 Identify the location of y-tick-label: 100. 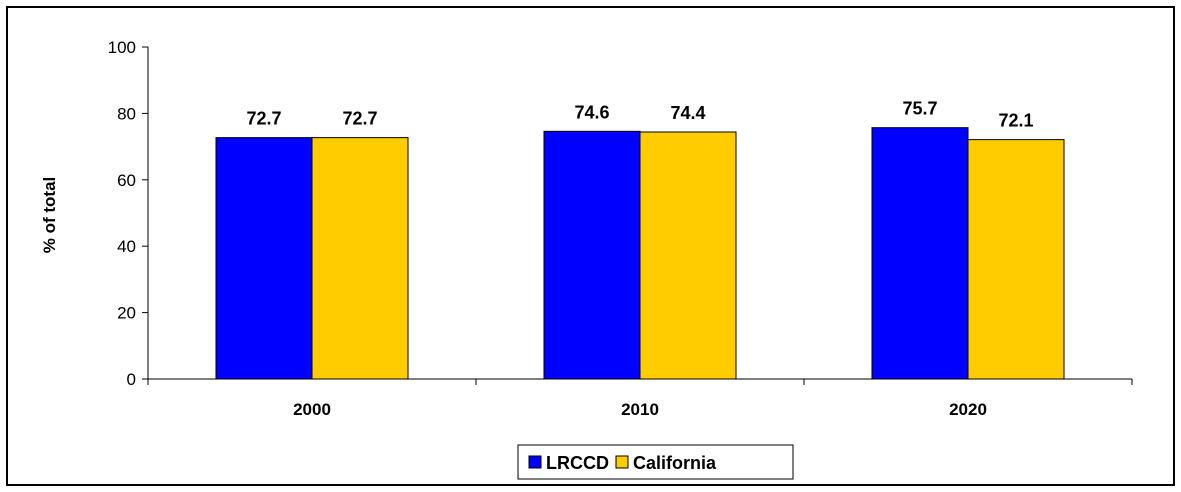
(122, 47).